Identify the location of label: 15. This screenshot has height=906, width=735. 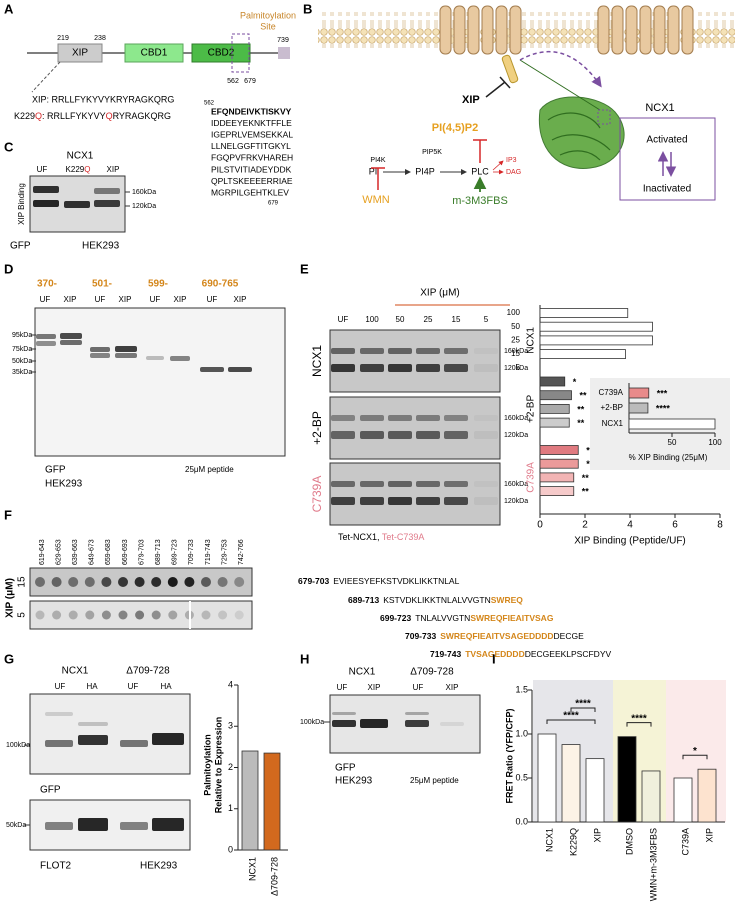
(22, 582).